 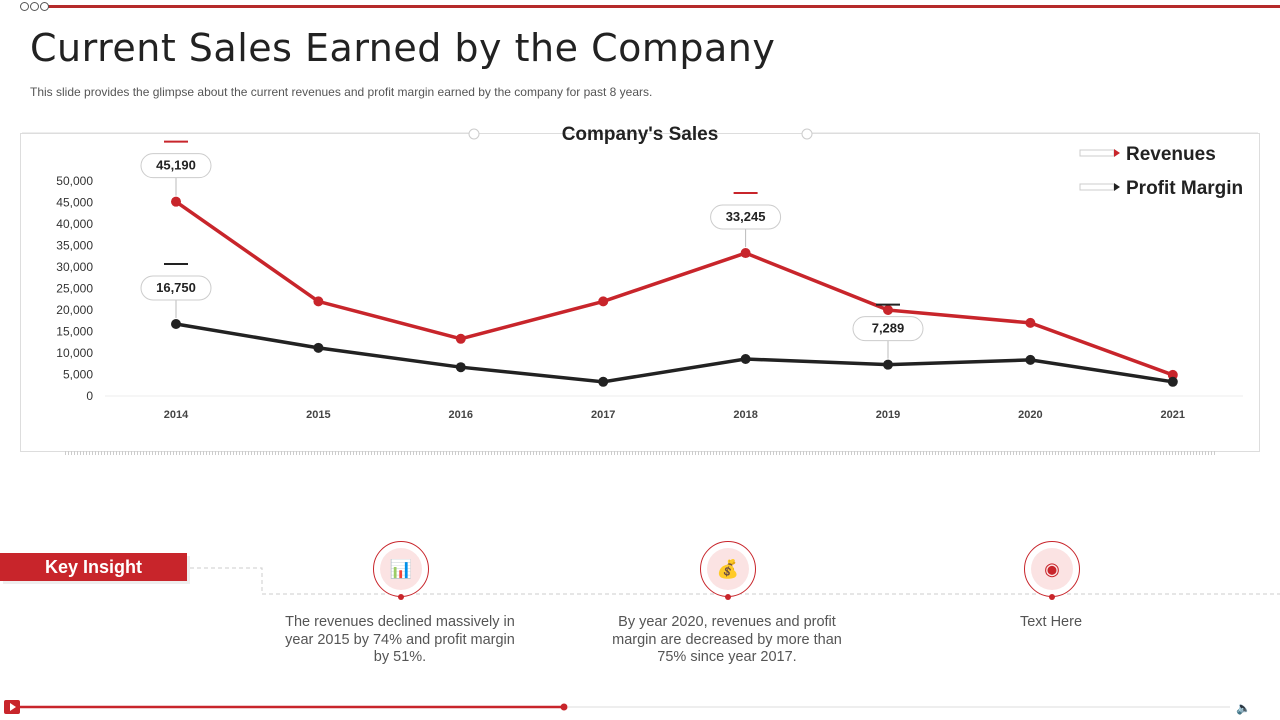 I want to click on play-icon, so click(x=13, y=707).